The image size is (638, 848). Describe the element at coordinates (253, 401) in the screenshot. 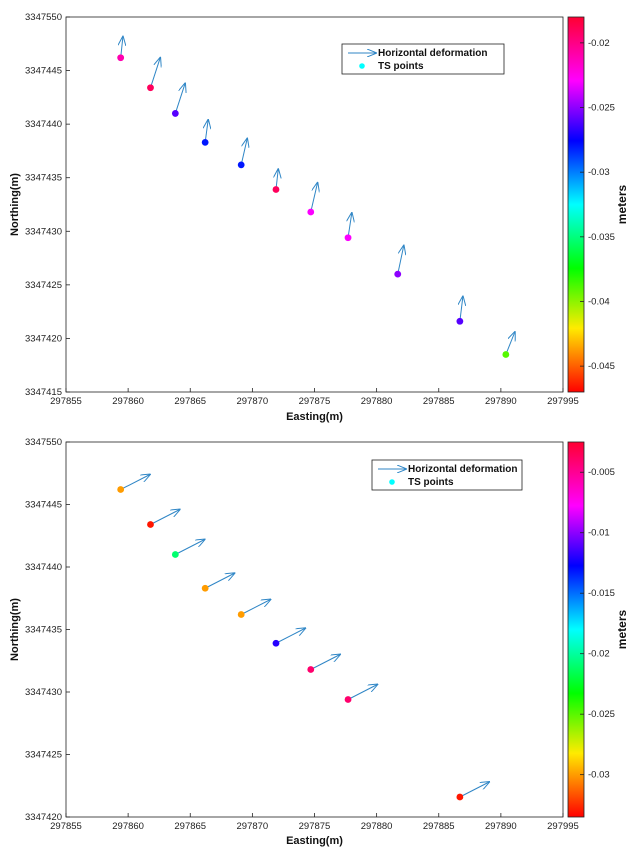

I see `x-tick-label: 297870` at that location.